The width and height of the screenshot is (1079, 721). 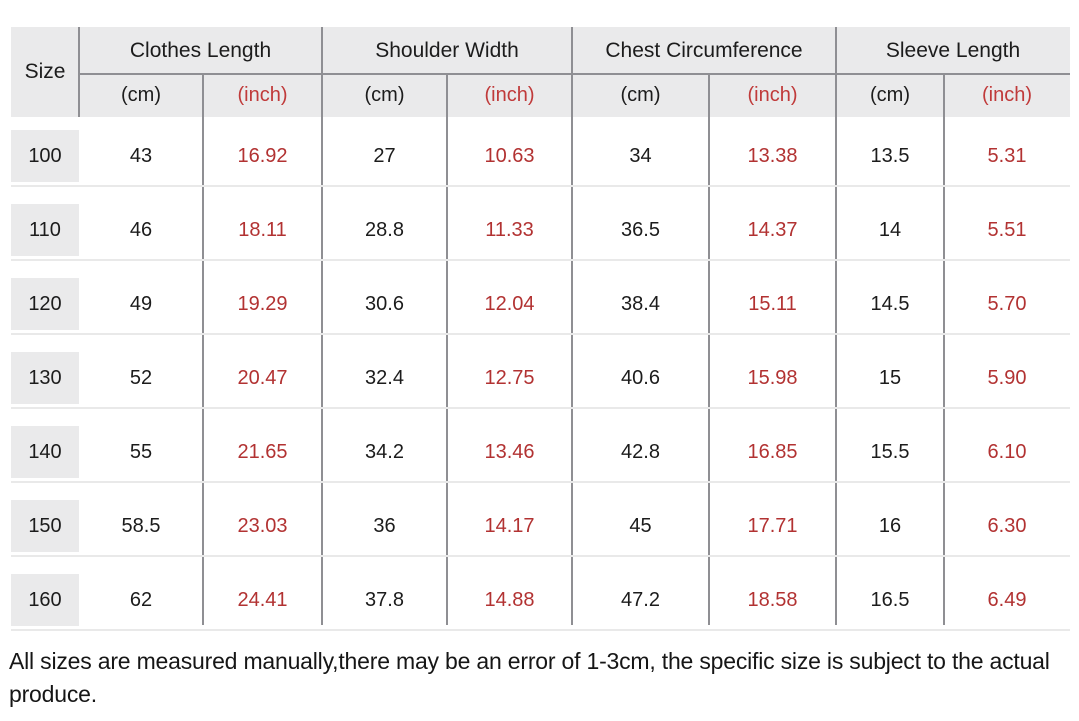 I want to click on cm-value-cell: 45, so click(x=640, y=525).